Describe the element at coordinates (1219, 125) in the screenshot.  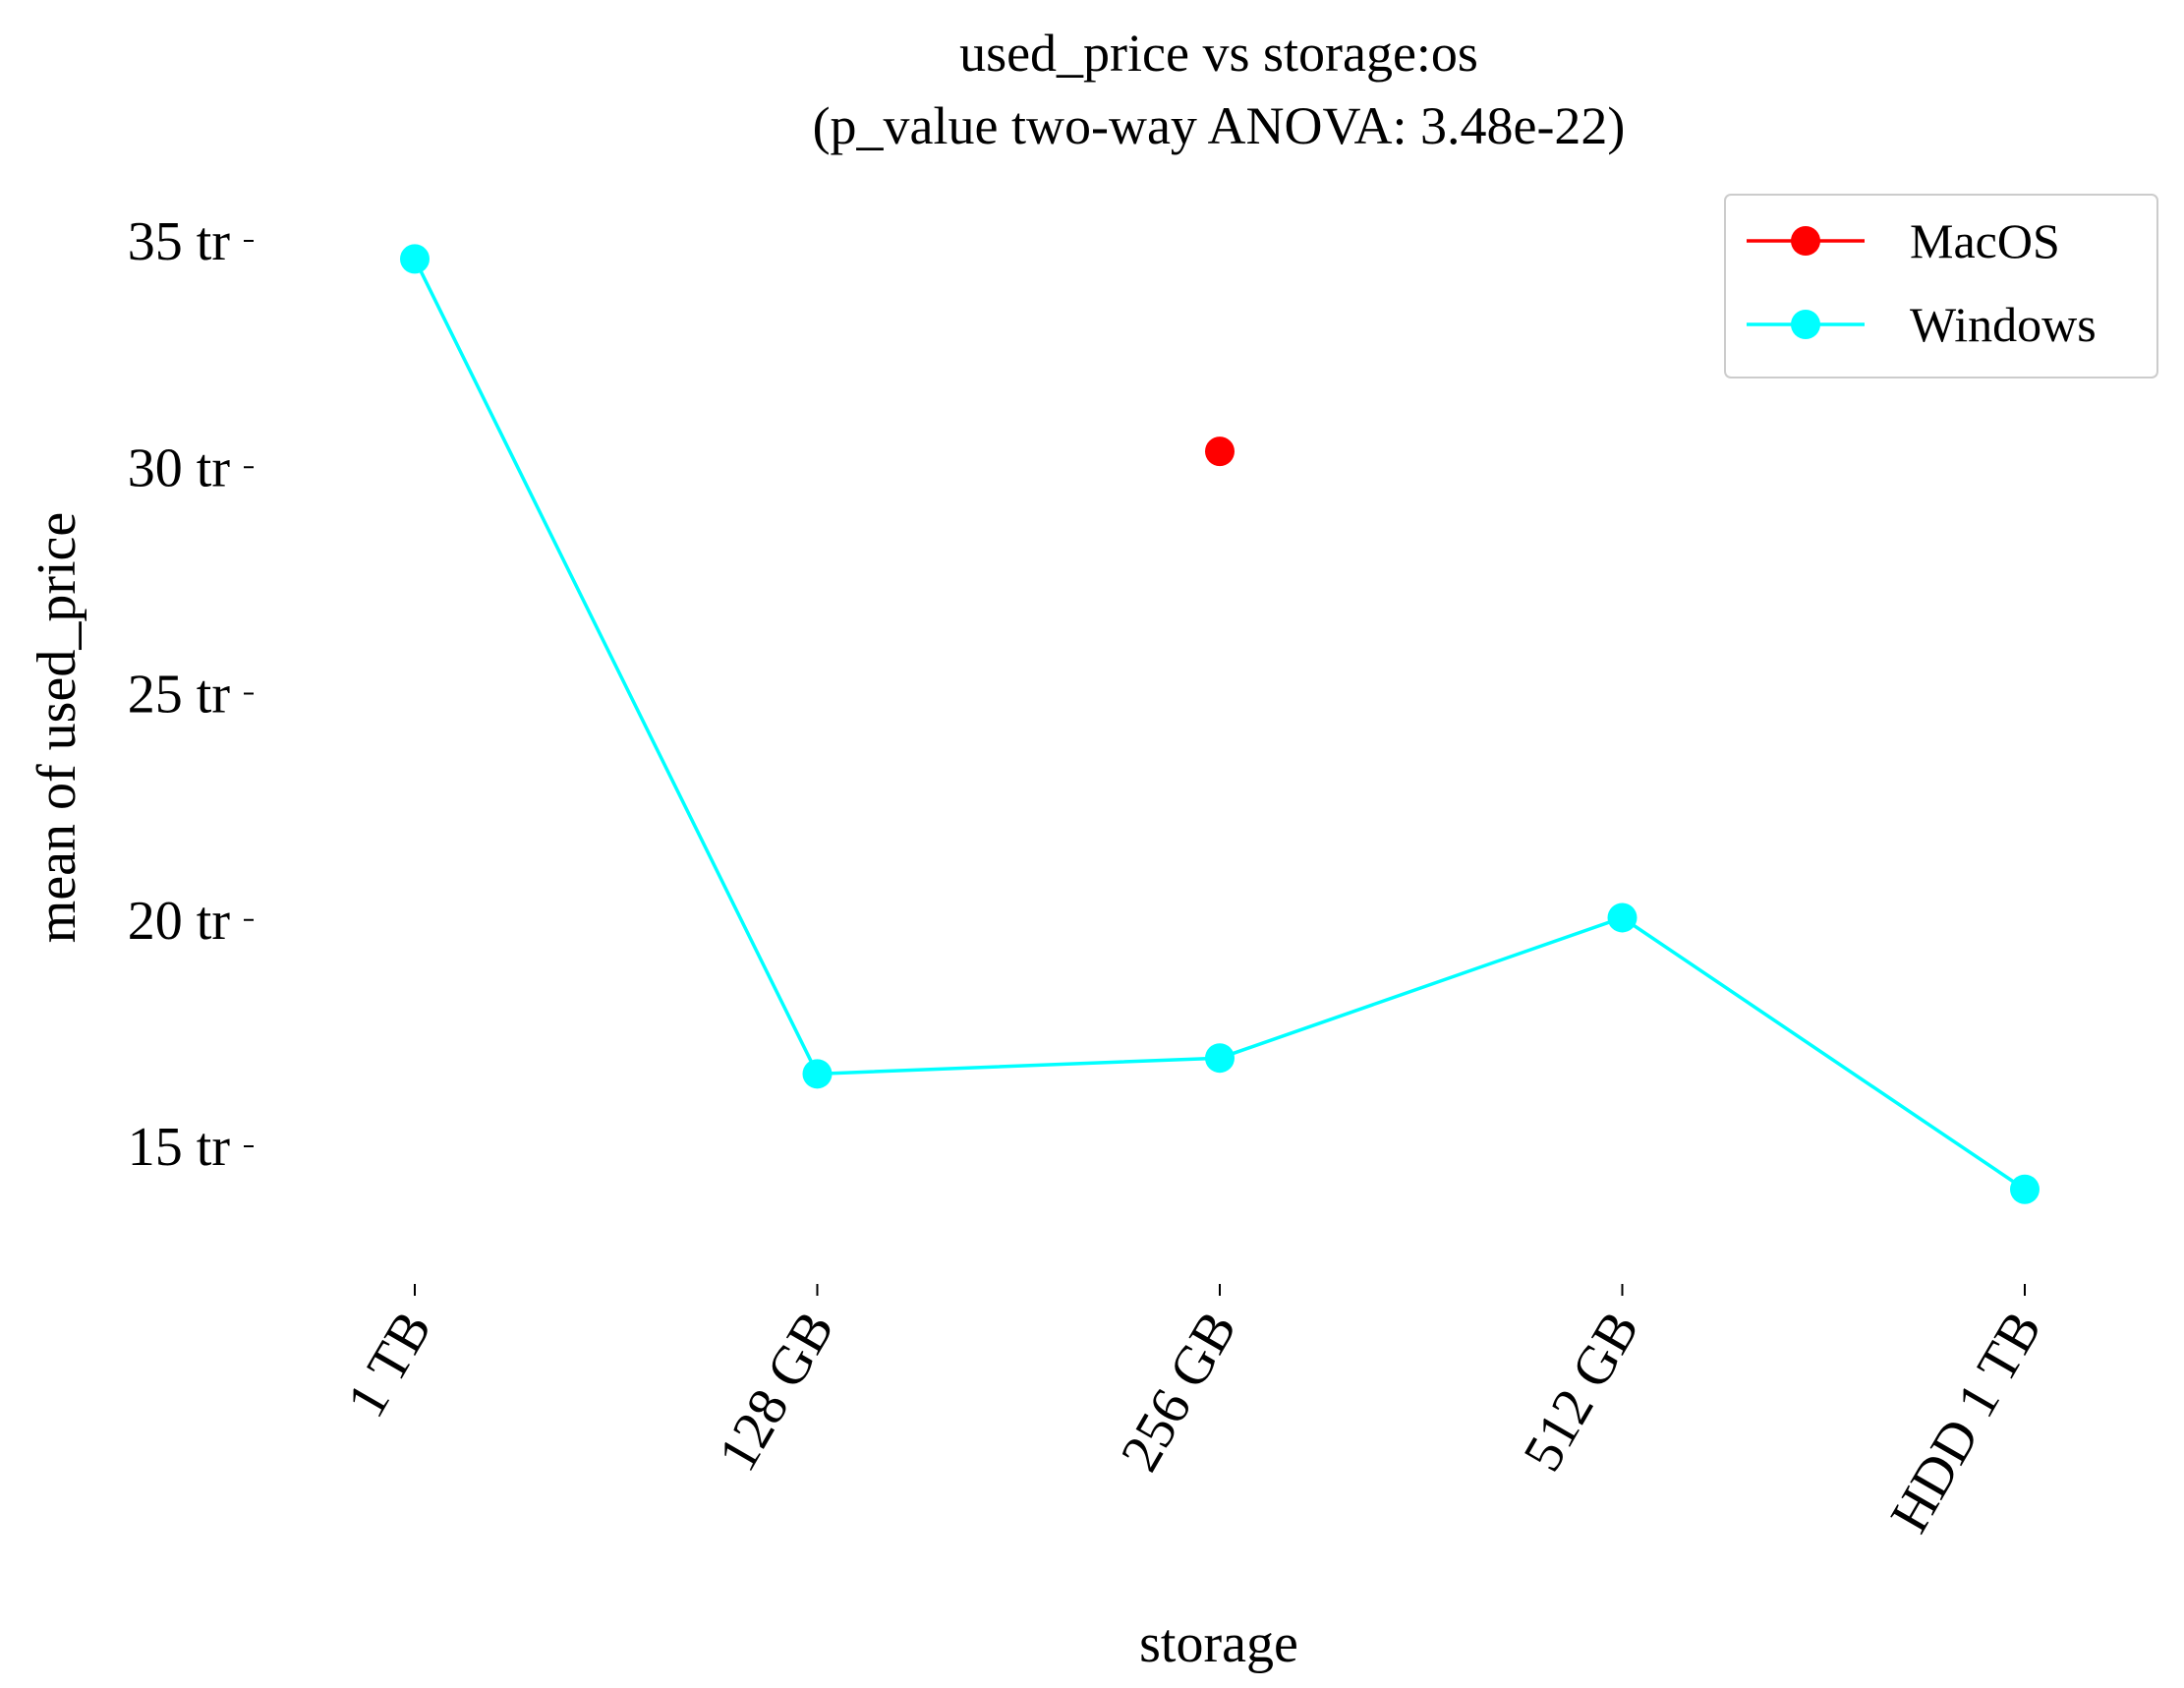
I see `chart-subtitle: (p_value two-way ANOVA: 3.48e-22)` at that location.